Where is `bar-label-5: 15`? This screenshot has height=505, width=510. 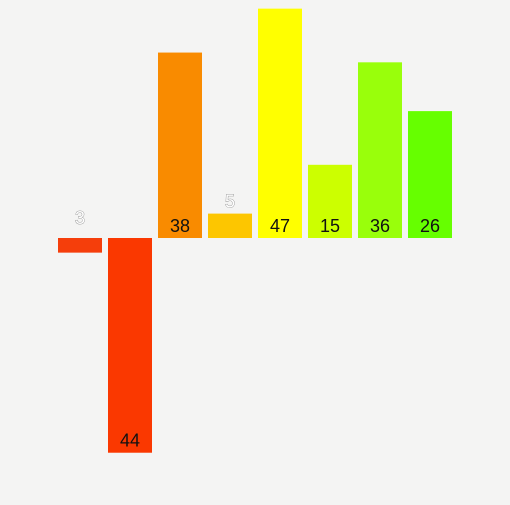 bar-label-5: 15 is located at coordinates (330, 226).